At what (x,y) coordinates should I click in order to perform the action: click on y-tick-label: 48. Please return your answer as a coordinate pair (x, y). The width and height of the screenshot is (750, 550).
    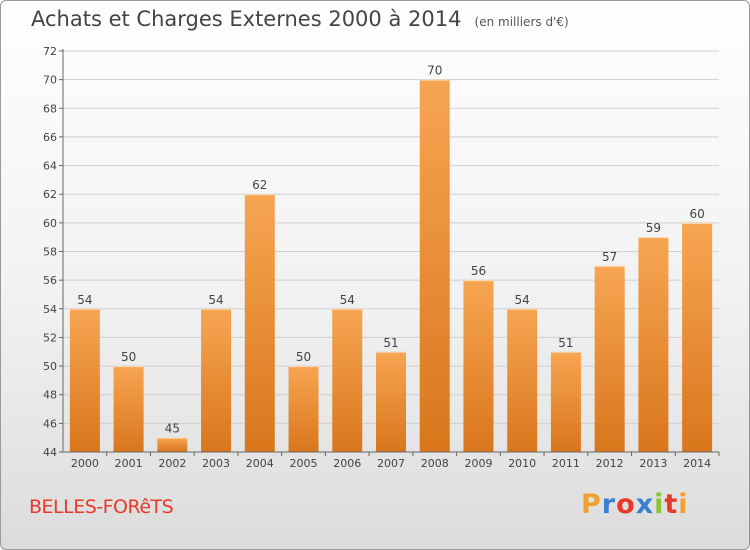
    Looking at the image, I should click on (50, 395).